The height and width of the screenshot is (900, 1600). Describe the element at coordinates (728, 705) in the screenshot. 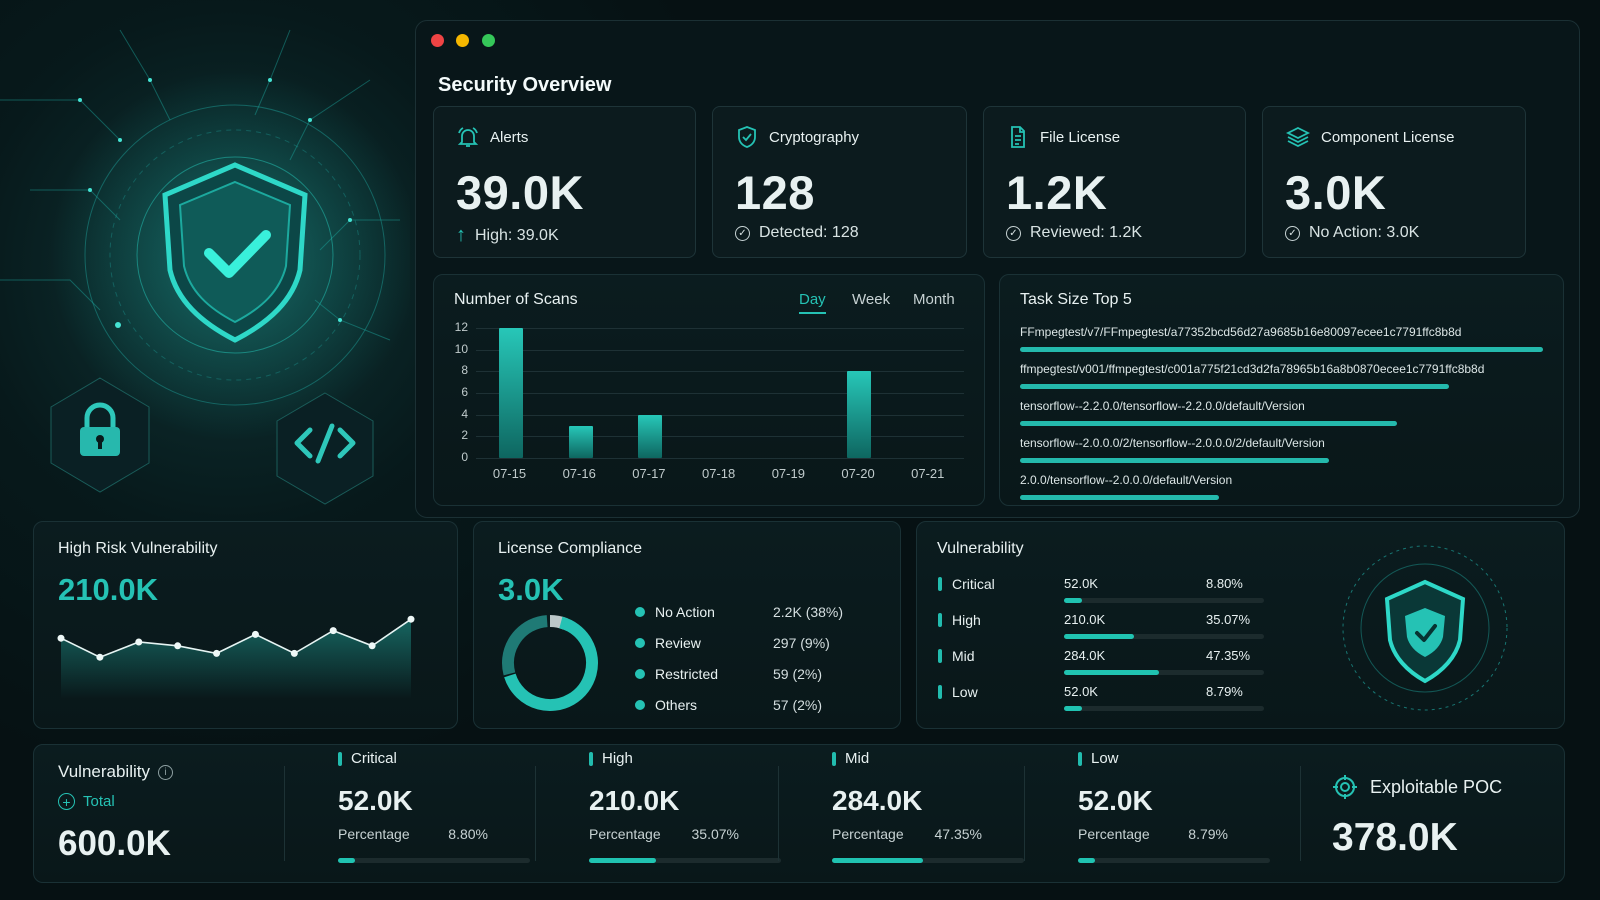

I see `license-legend-item: Others 57 (2%)` at that location.